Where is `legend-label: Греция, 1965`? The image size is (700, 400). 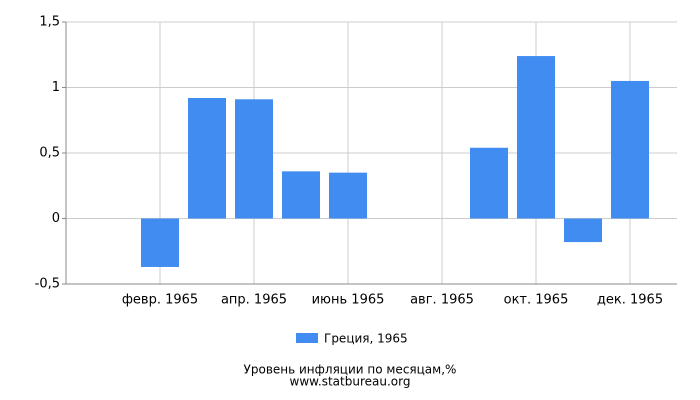
legend-label: Греция, 1965 is located at coordinates (366, 339).